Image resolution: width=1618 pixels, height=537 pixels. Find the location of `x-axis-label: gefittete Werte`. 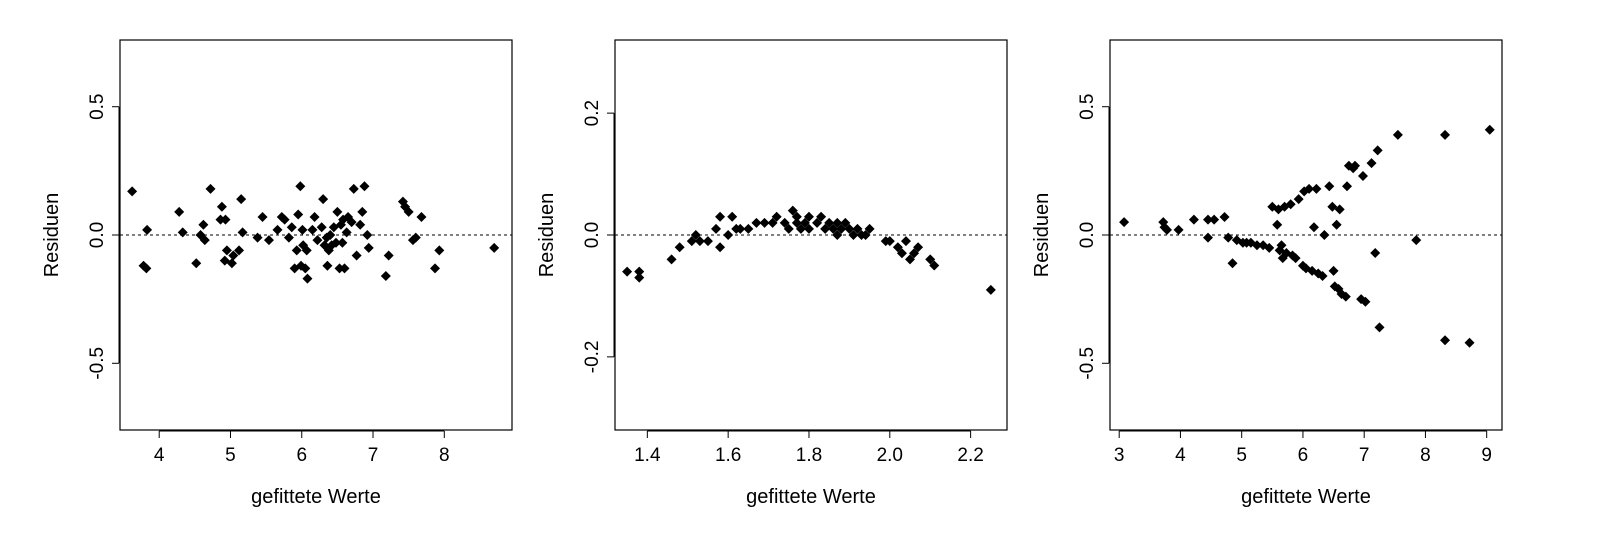

x-axis-label: gefittete Werte is located at coordinates (316, 497).